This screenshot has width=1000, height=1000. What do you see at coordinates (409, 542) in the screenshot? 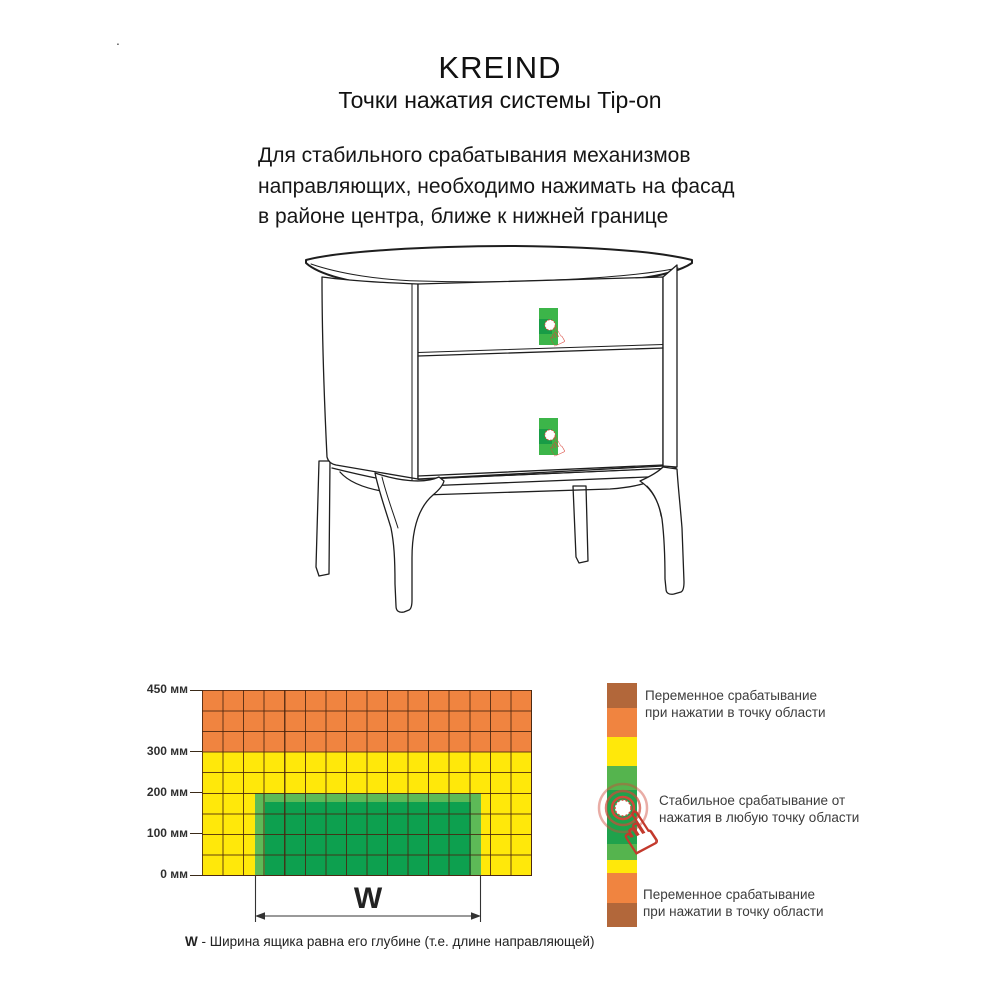
I see `front-left-leg` at bounding box center [409, 542].